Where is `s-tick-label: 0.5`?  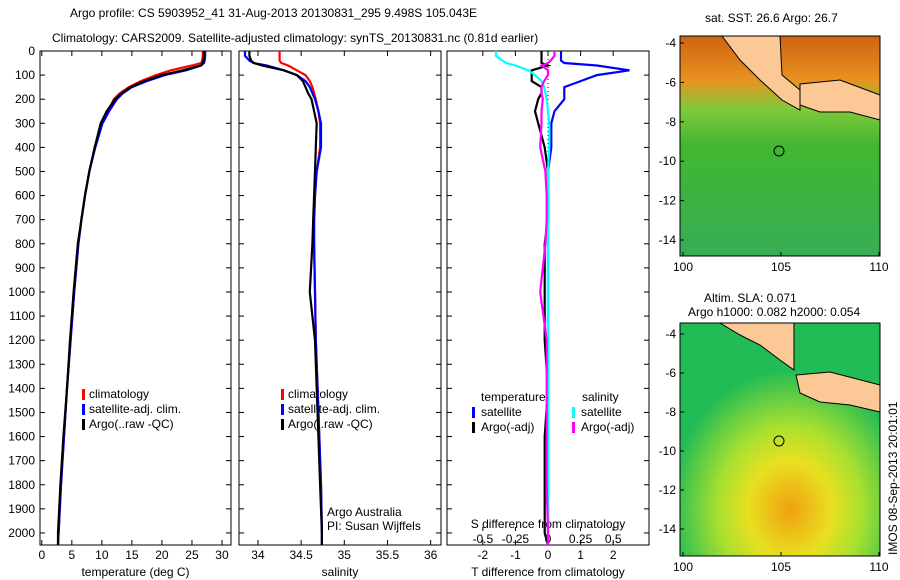 s-tick-label: 0.5 is located at coordinates (613, 539).